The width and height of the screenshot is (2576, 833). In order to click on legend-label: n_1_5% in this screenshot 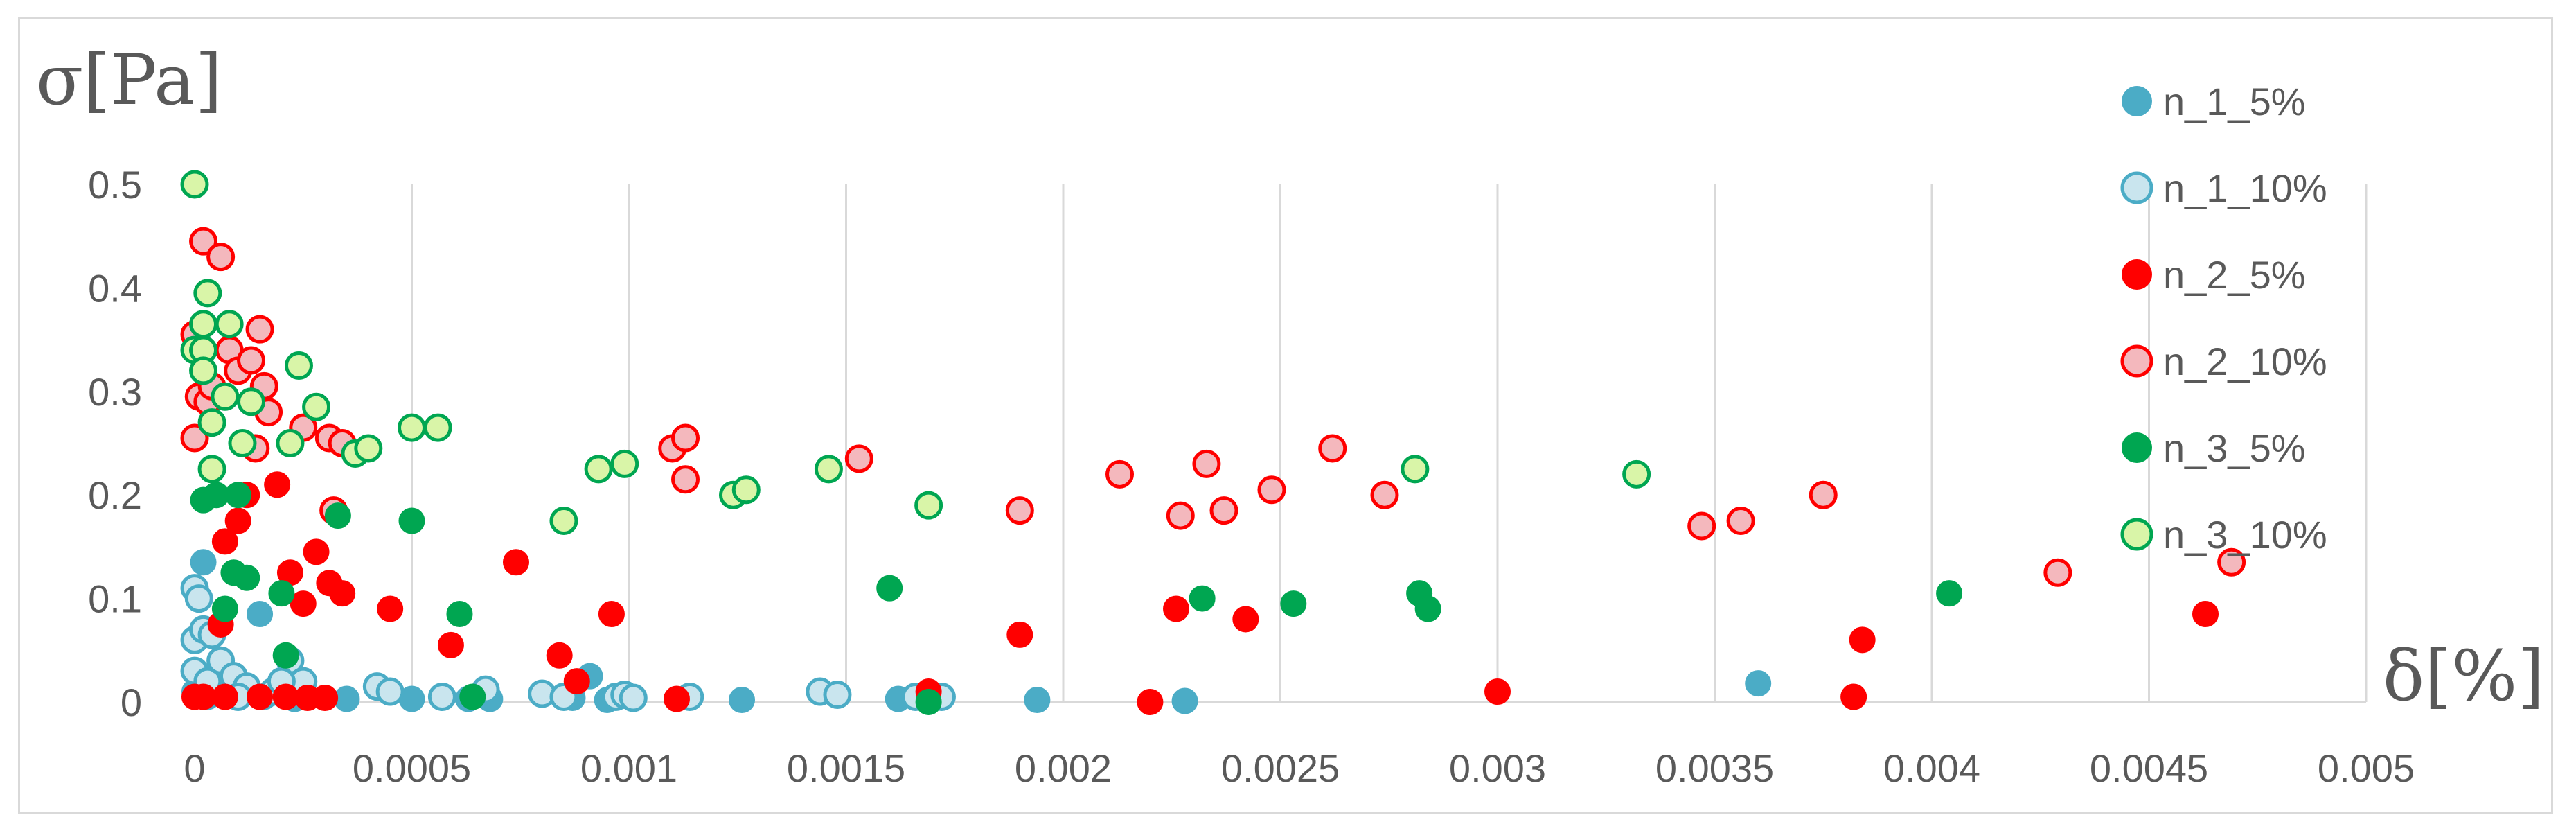, I will do `click(2234, 102)`.